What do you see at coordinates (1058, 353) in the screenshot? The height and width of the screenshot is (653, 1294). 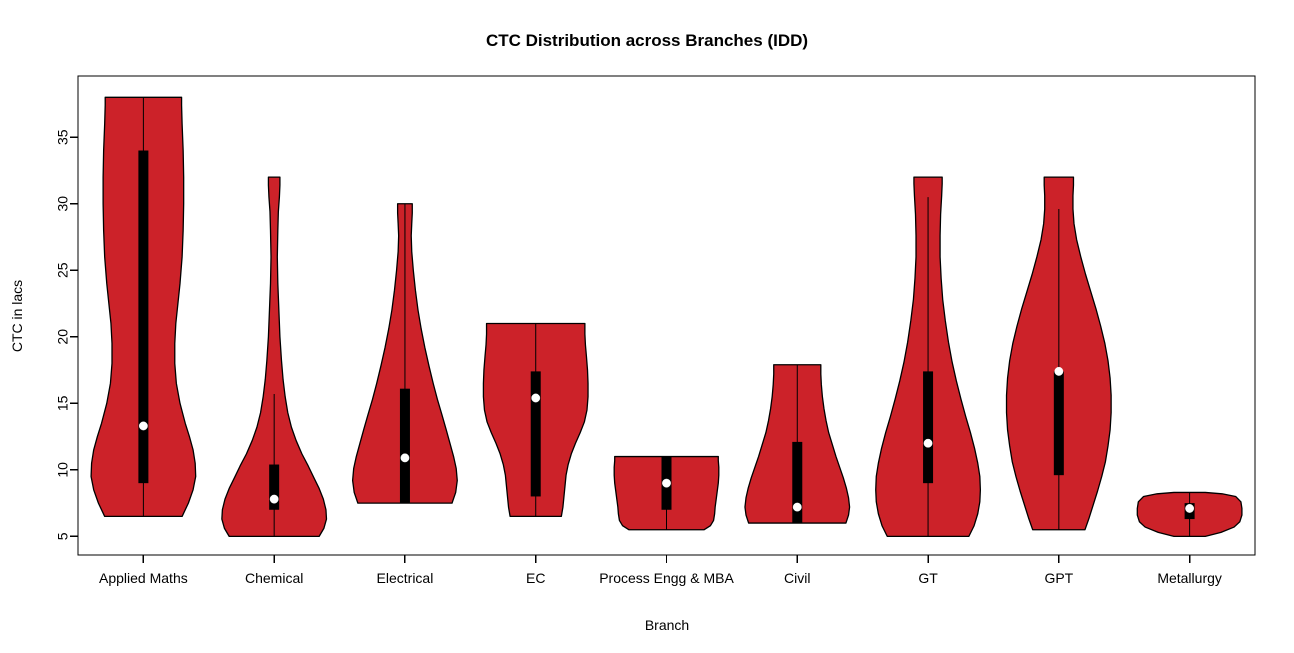 I see `violin-gpt` at bounding box center [1058, 353].